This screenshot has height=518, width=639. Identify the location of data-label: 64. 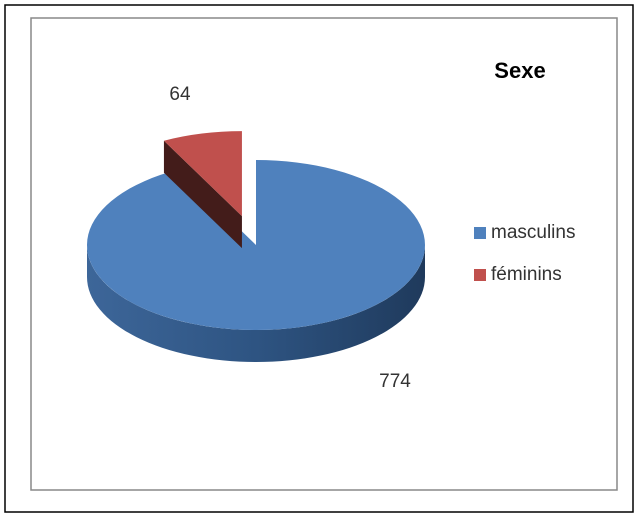
(180, 94).